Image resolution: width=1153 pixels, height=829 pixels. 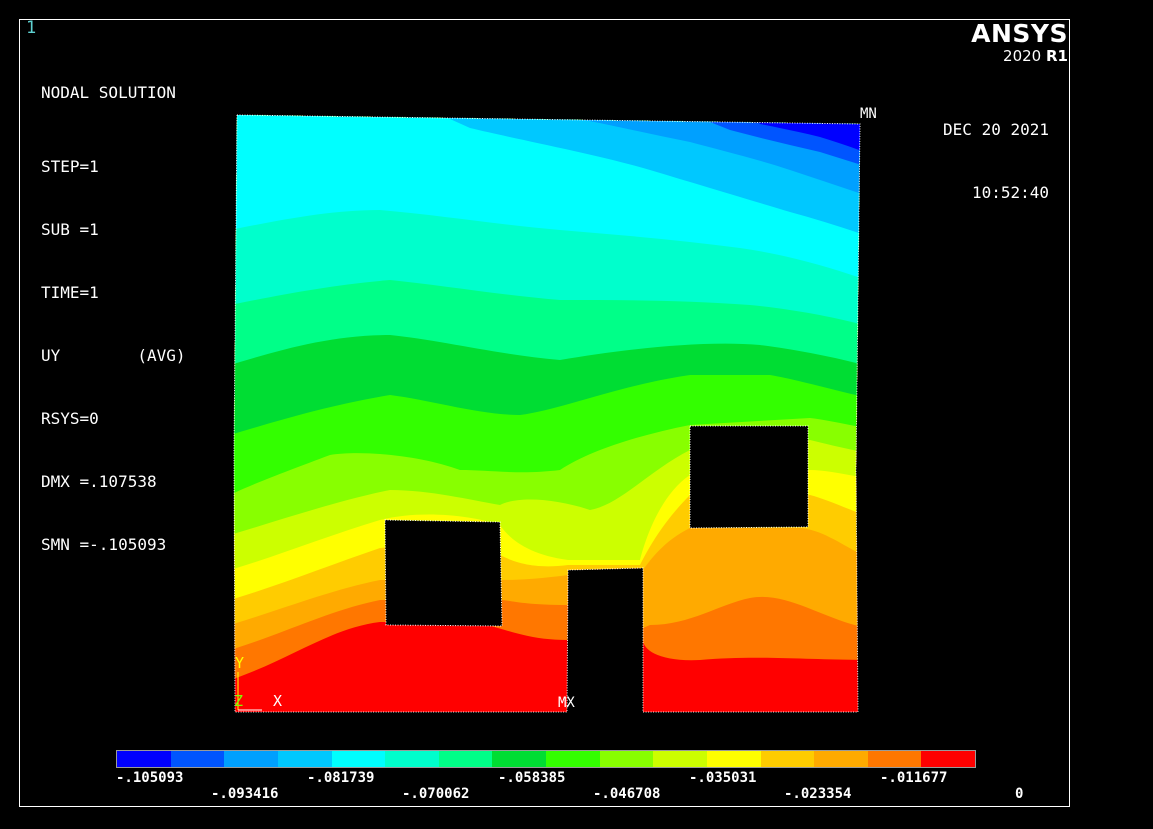 What do you see at coordinates (1057, 56) in the screenshot?
I see `brand-version-release: R1` at bounding box center [1057, 56].